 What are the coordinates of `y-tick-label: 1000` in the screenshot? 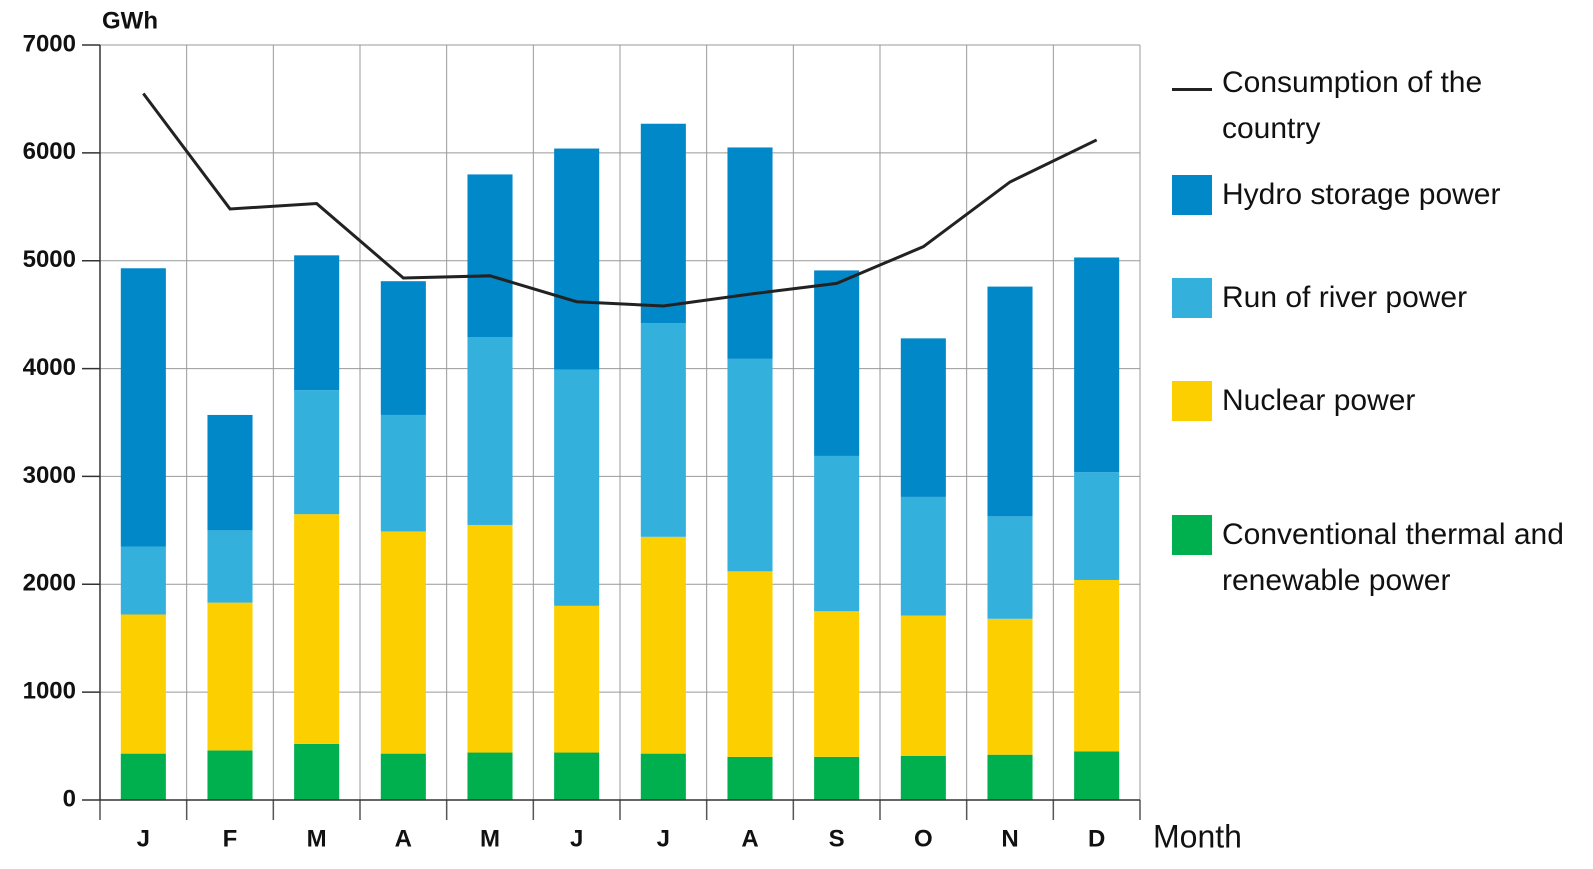 It's located at (49, 690).